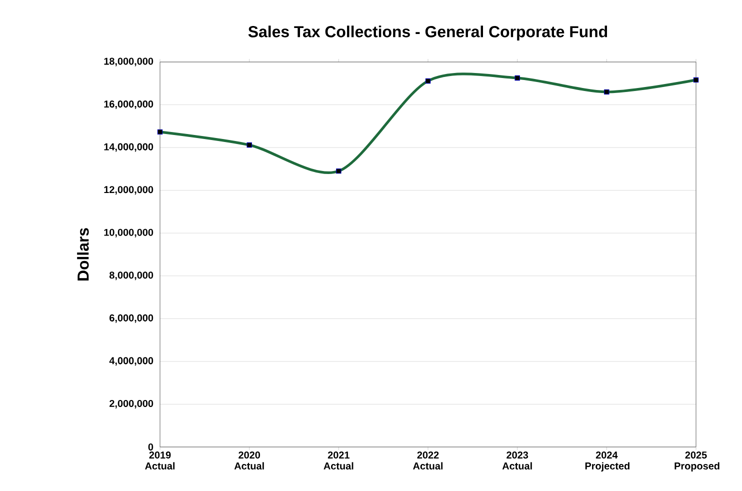 The height and width of the screenshot is (491, 742). Describe the element at coordinates (129, 62) in the screenshot. I see `y-tick-label: 18,000,000` at that location.